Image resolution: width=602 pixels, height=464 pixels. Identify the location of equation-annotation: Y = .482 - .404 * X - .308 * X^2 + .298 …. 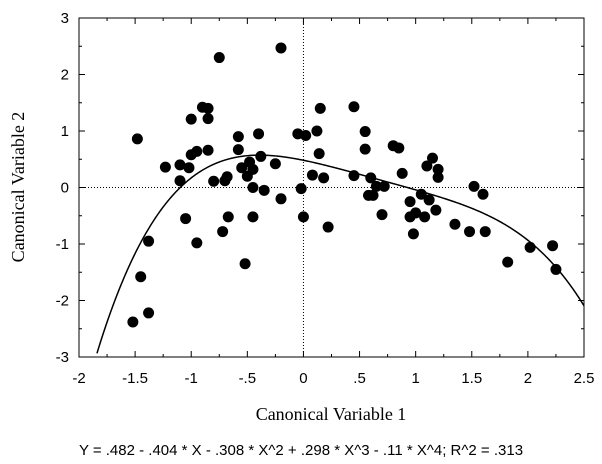
(301, 450).